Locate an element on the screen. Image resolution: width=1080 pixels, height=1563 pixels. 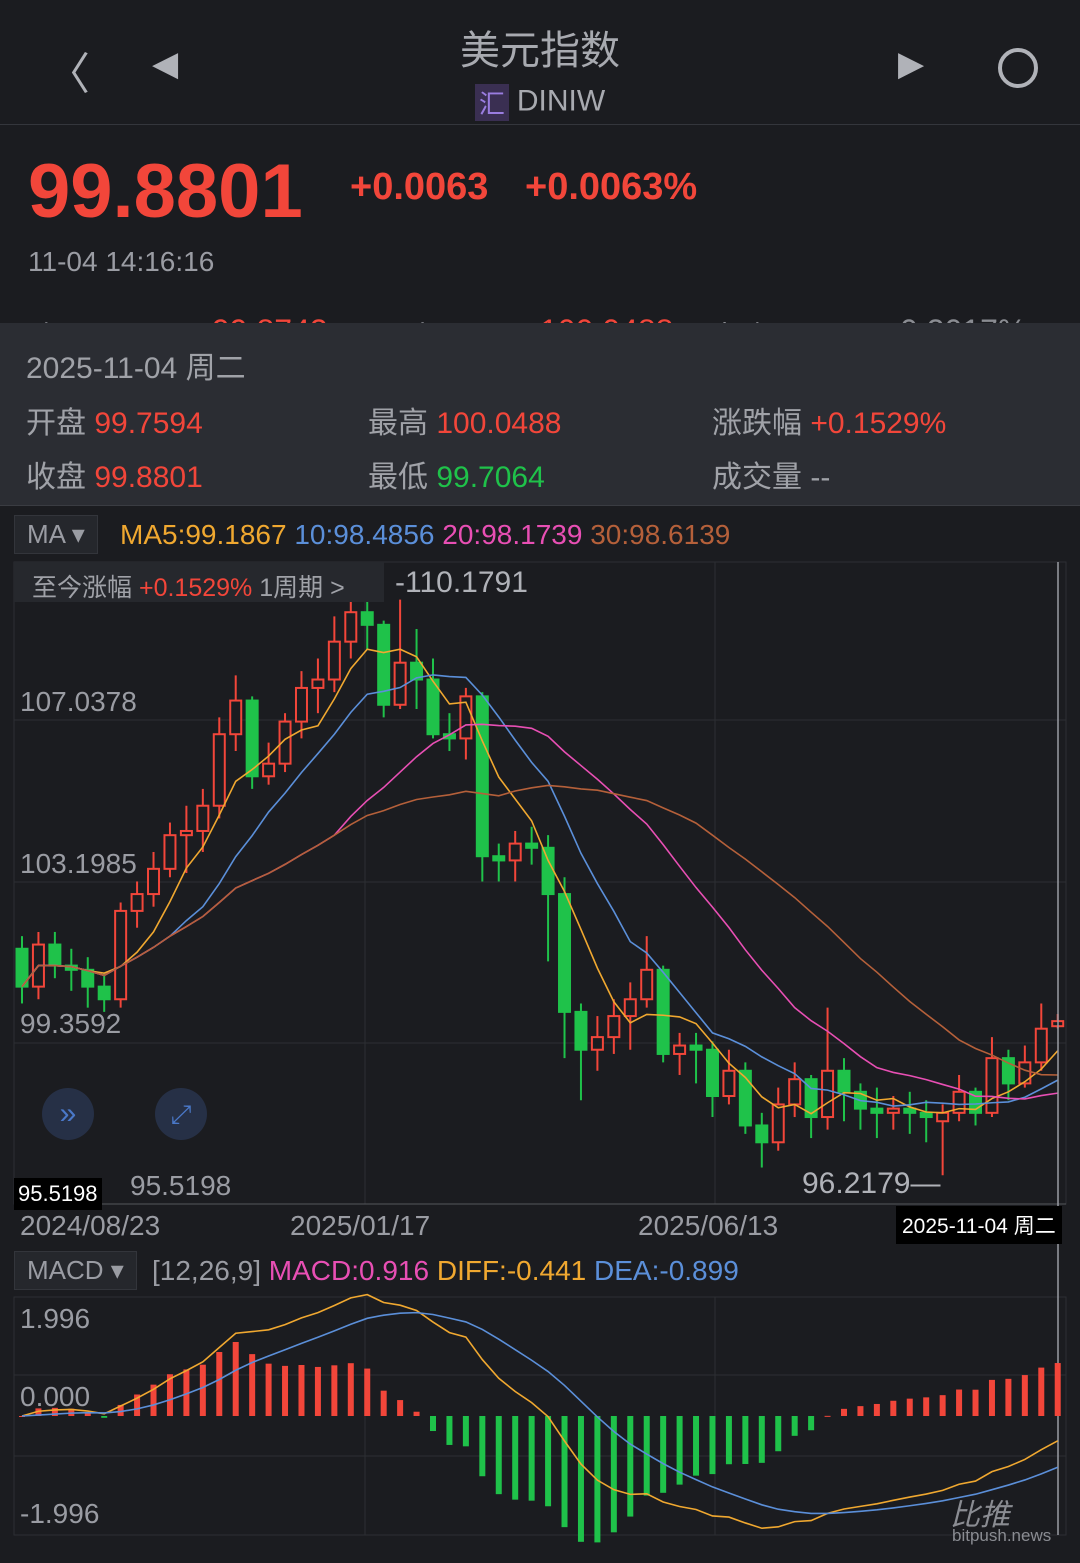
y-tick: 107.0378 is located at coordinates (78, 701).